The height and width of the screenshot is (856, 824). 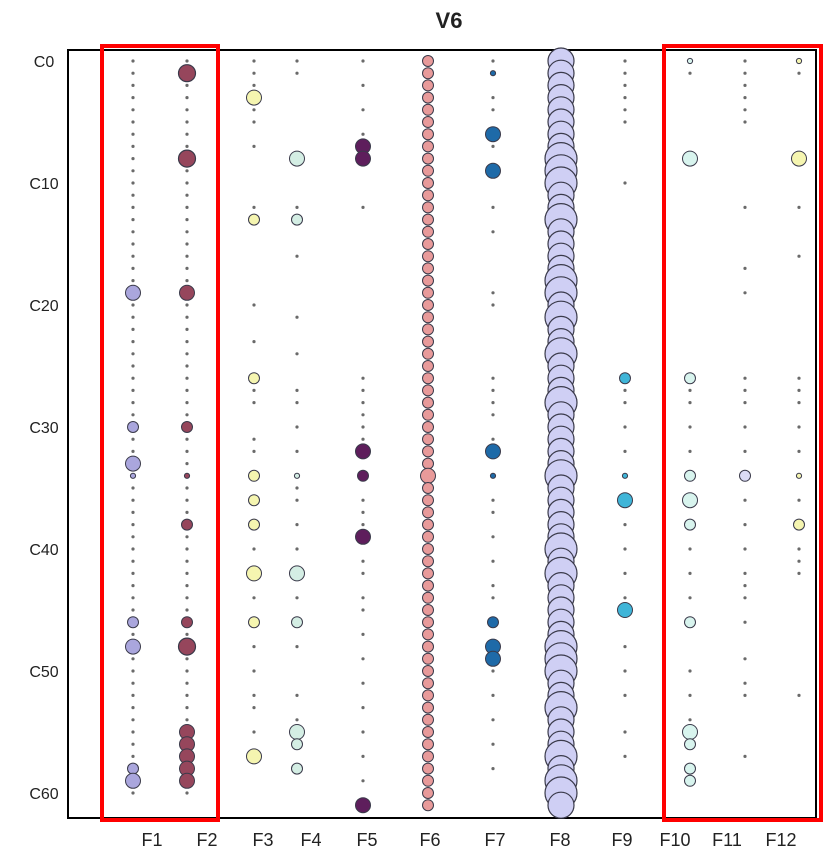 I want to click on series-f5, so click(x=363, y=436).